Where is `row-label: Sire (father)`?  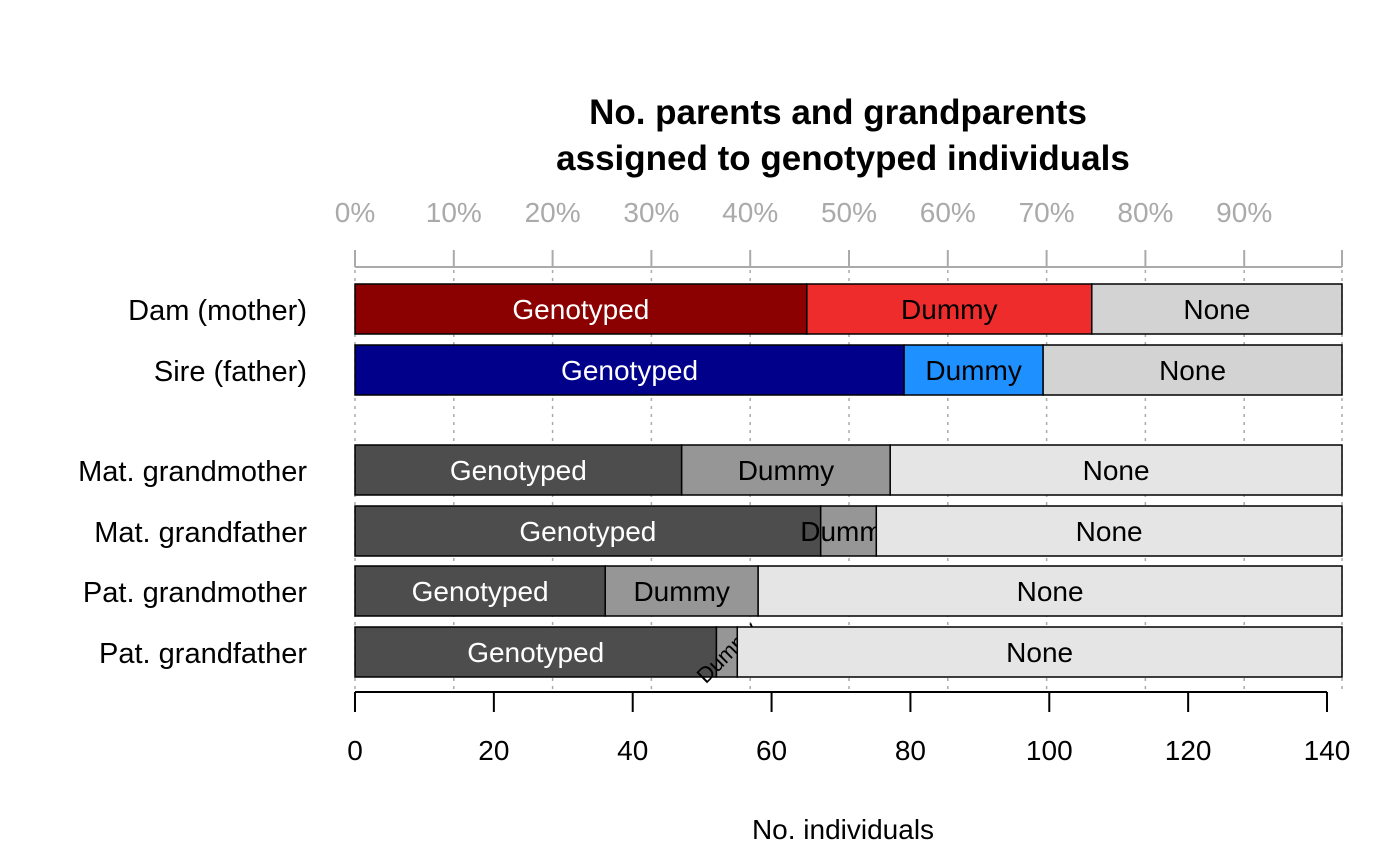 row-label: Sire (father) is located at coordinates (230, 372).